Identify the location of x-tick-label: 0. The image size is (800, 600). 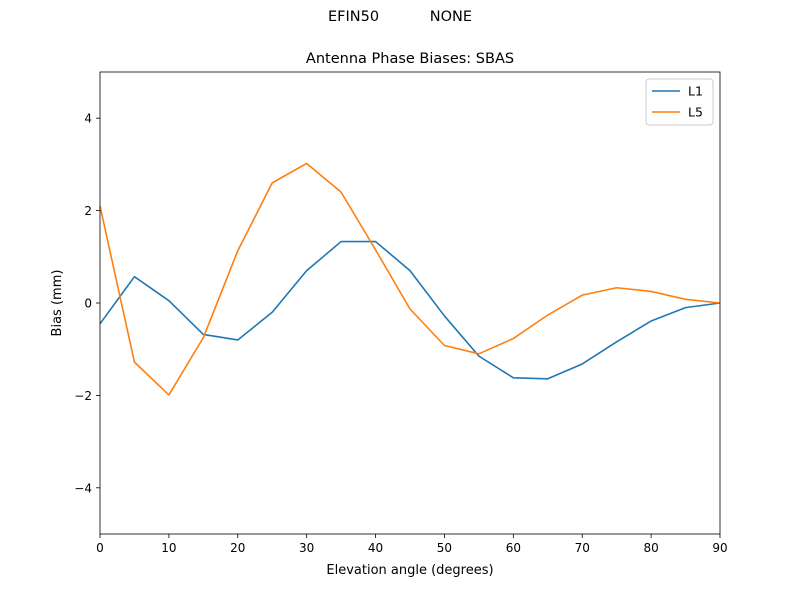
(100, 548).